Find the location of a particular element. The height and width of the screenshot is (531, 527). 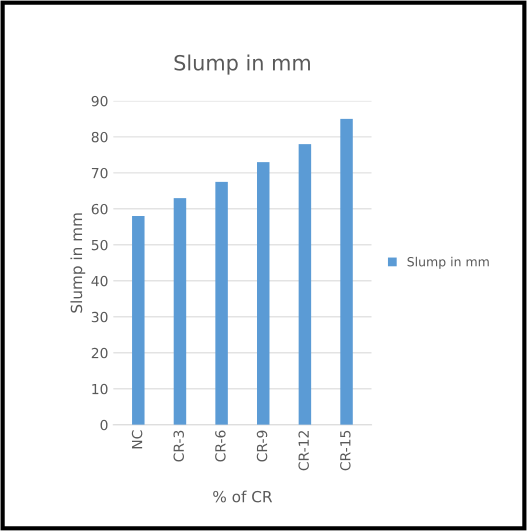

y-tick-label: 20 is located at coordinates (100, 353).